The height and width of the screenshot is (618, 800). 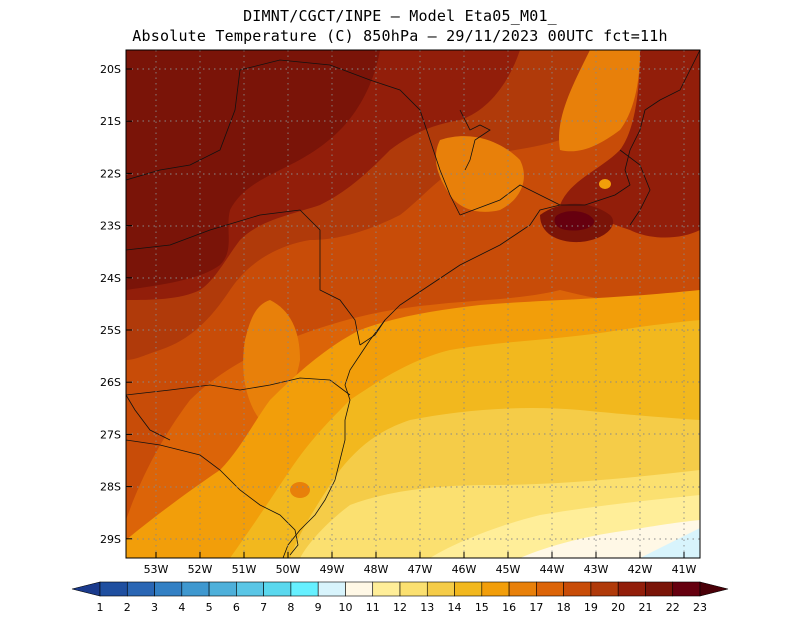 What do you see at coordinates (673, 607) in the screenshot?
I see `colorbar-label: 22` at bounding box center [673, 607].